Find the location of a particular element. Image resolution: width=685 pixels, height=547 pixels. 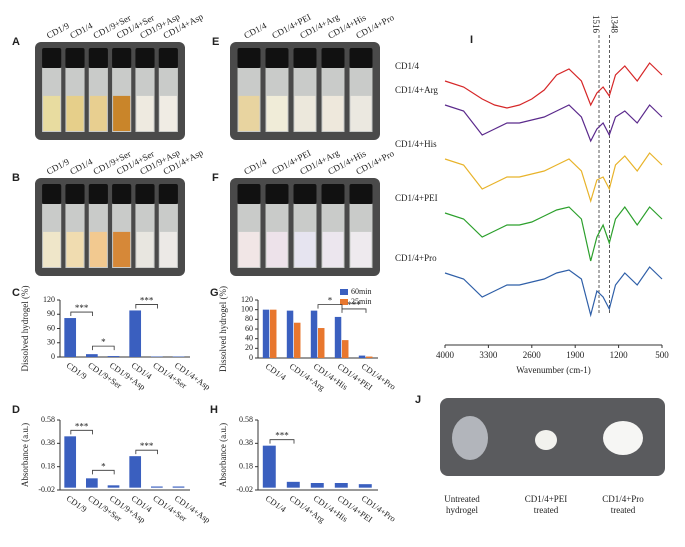

x-tick-label: 1200 is located at coordinates (619, 355).